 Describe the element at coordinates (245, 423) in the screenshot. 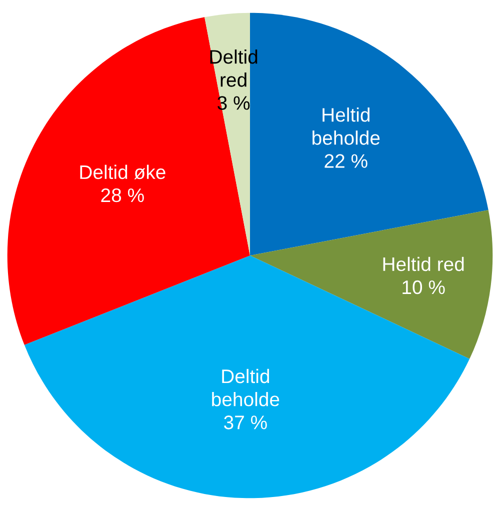

I see `data-label: 37 %` at that location.